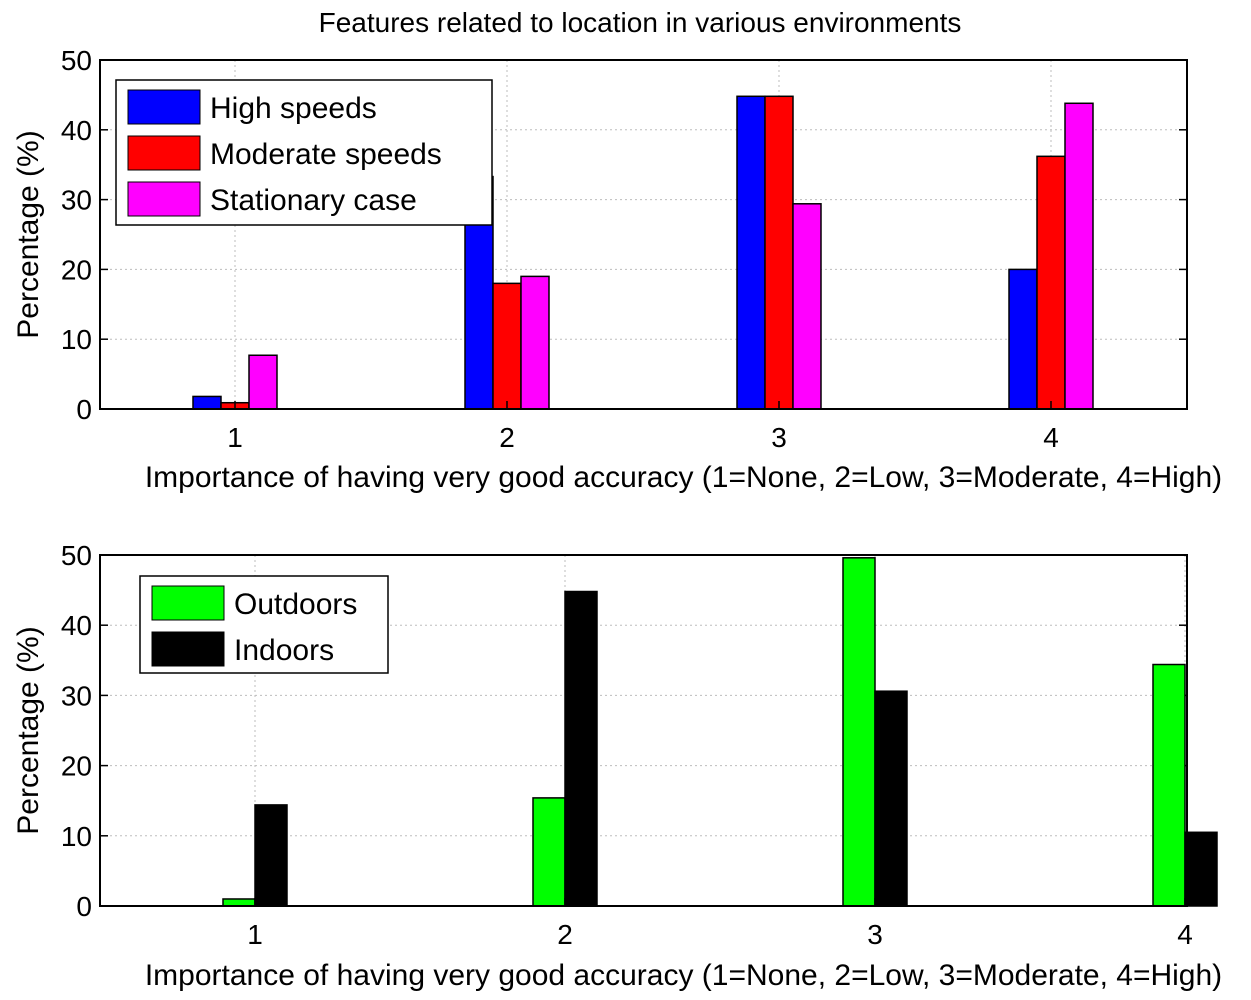 This screenshot has width=1251, height=1000. Describe the element at coordinates (188, 603) in the screenshot. I see `legend-swatch-outdoors` at that location.